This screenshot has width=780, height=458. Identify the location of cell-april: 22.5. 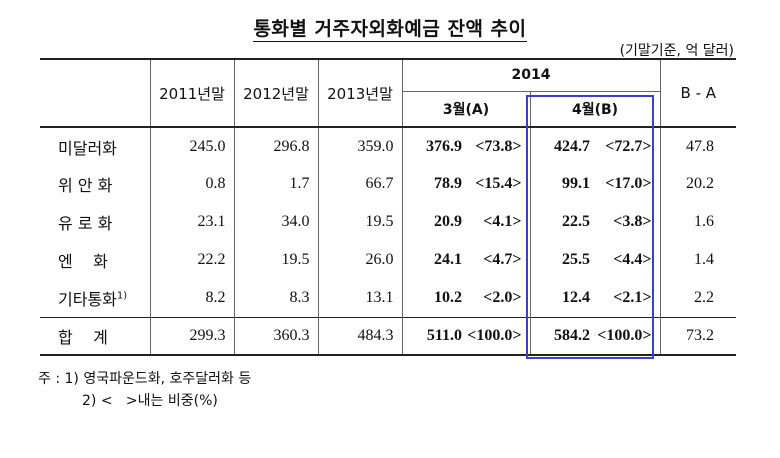
(576, 221).